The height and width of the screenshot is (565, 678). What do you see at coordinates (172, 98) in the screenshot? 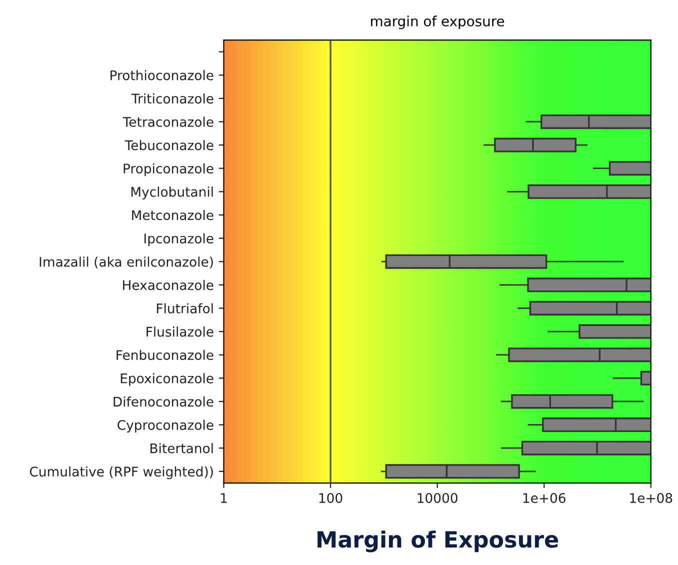
I see `y-tick-label: Triticonazole` at bounding box center [172, 98].